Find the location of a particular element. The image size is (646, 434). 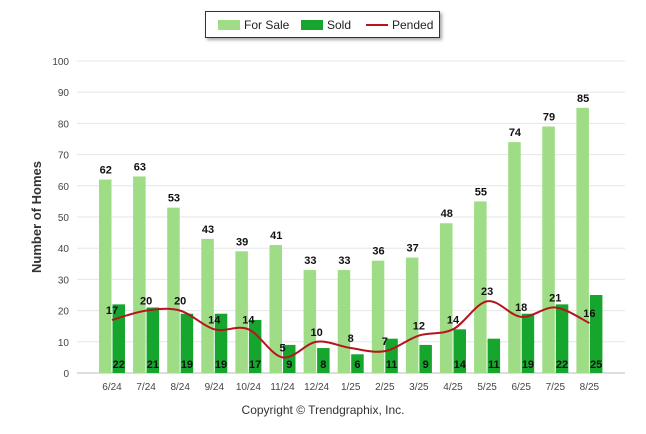

data-label-pended: 17 is located at coordinates (112, 311).